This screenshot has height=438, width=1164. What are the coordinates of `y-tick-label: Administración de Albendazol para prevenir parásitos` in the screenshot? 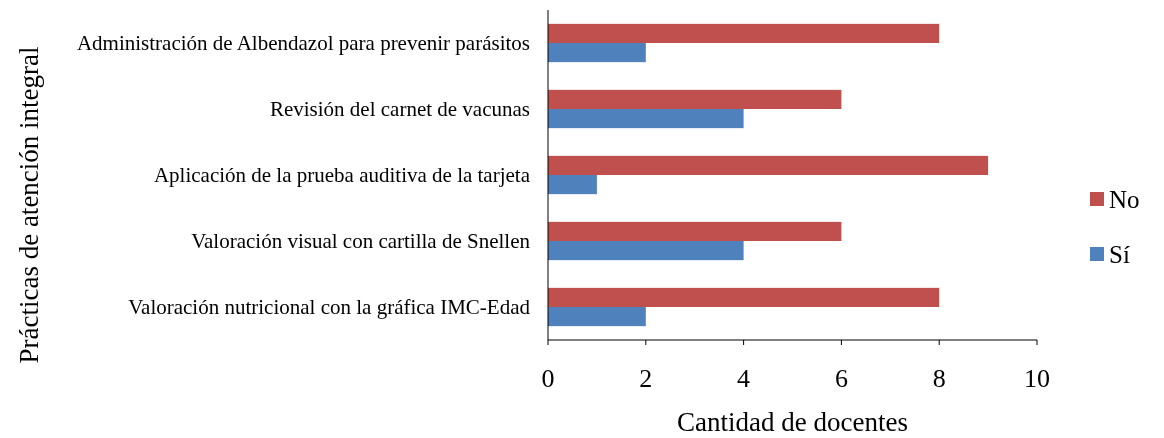 It's located at (303, 43).